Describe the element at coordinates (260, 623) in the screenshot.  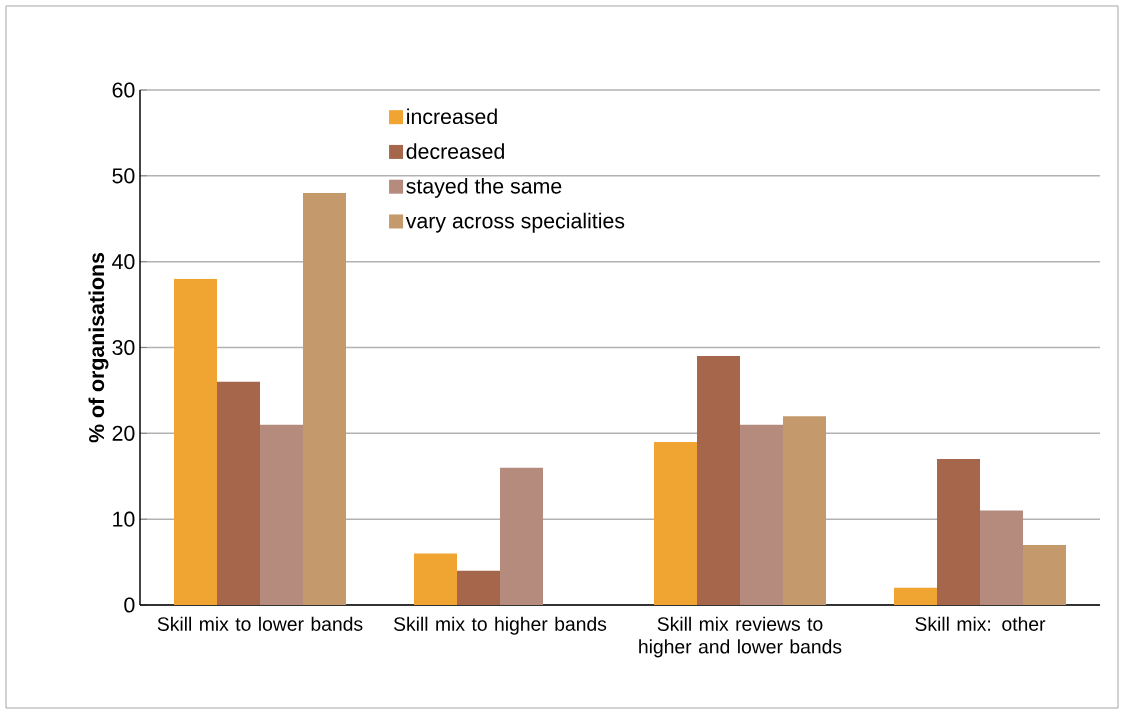
I see `x-tick-label: Skill mix to lower bands` at that location.